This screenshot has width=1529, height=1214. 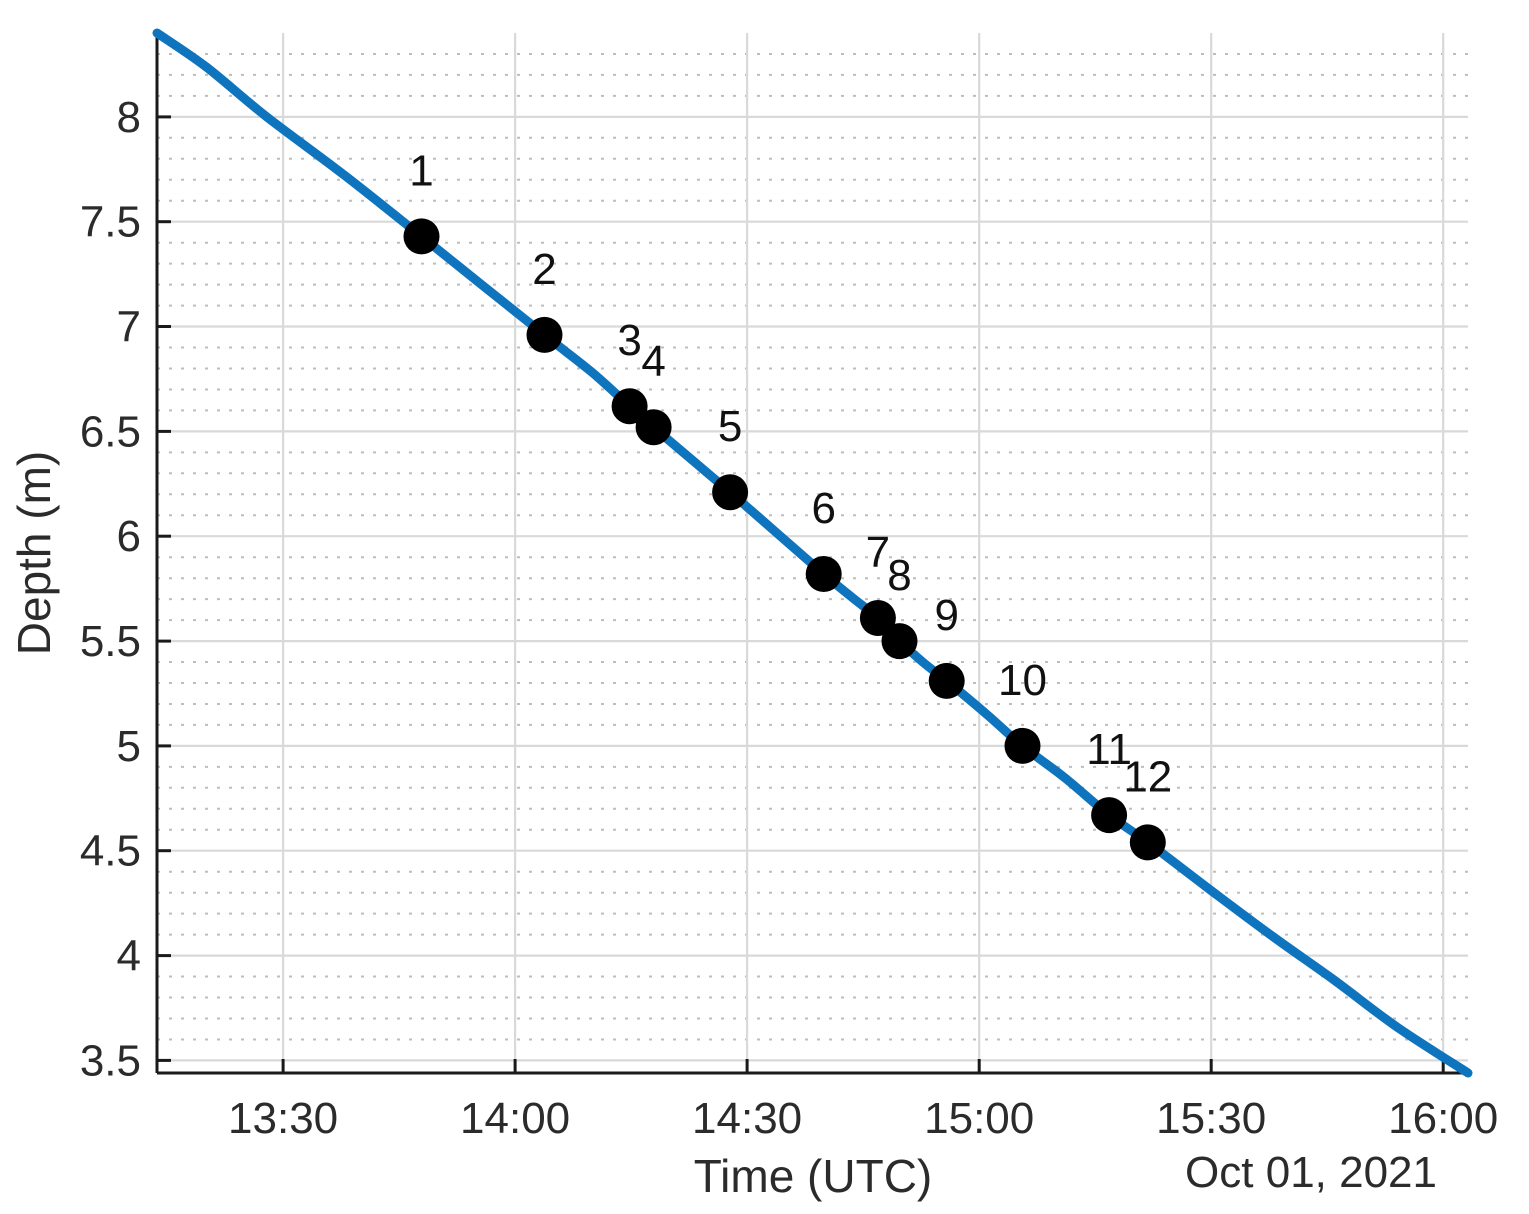 I want to click on y-tick-label: 7, so click(x=129, y=327).